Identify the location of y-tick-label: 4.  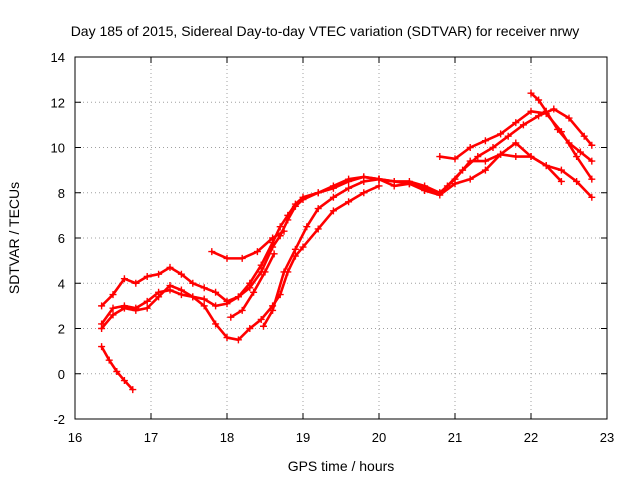
(61, 283).